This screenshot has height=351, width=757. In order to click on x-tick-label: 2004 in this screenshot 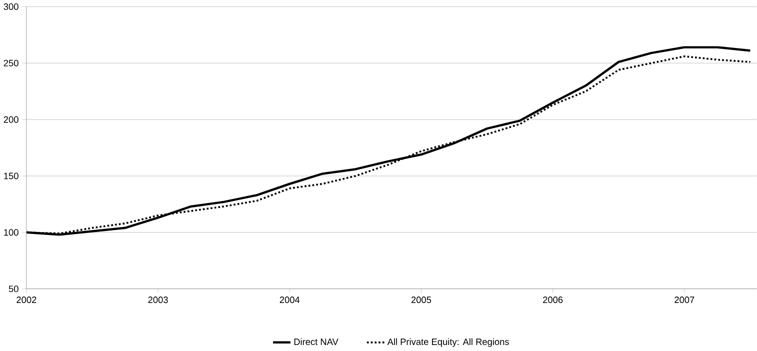, I will do `click(290, 300)`.